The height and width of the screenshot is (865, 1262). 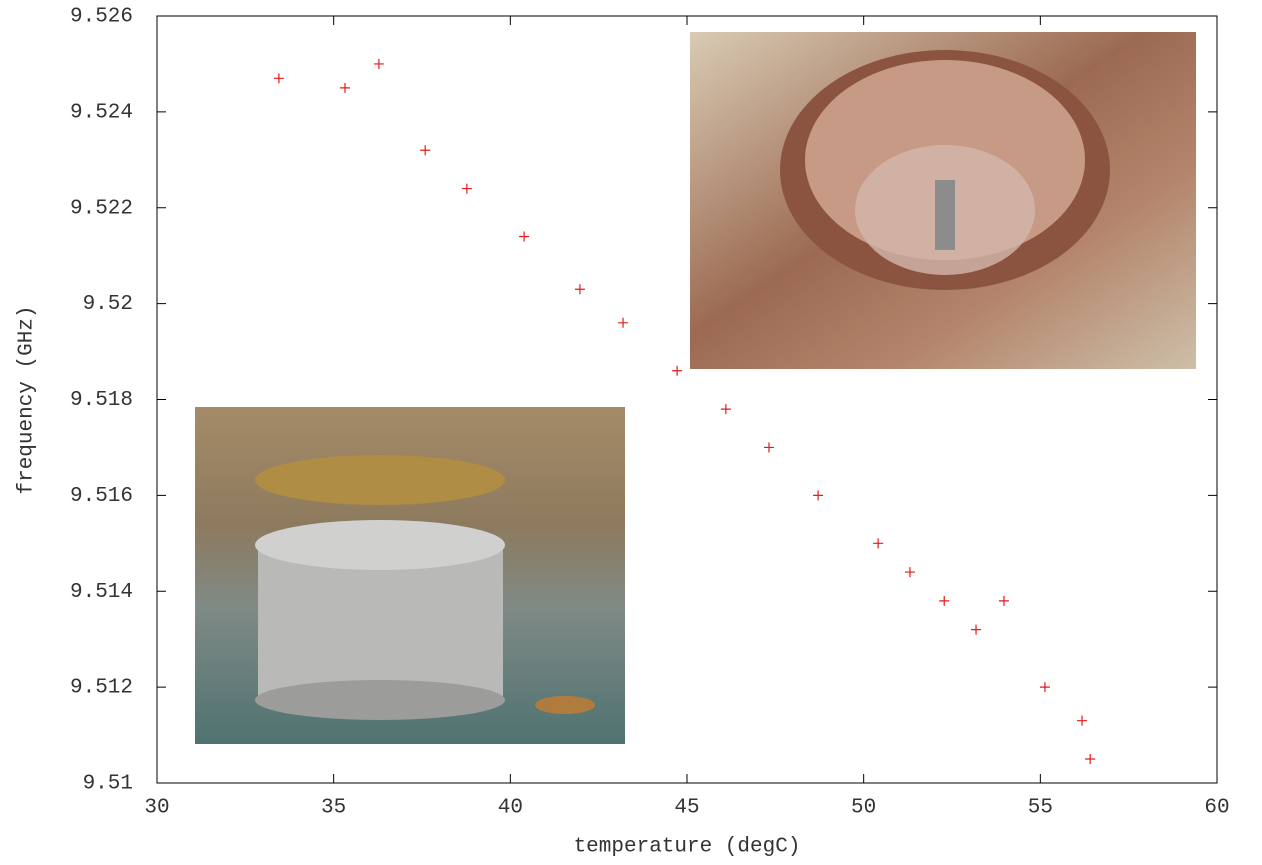 What do you see at coordinates (686, 808) in the screenshot?
I see `x-tick-label: 45` at bounding box center [686, 808].